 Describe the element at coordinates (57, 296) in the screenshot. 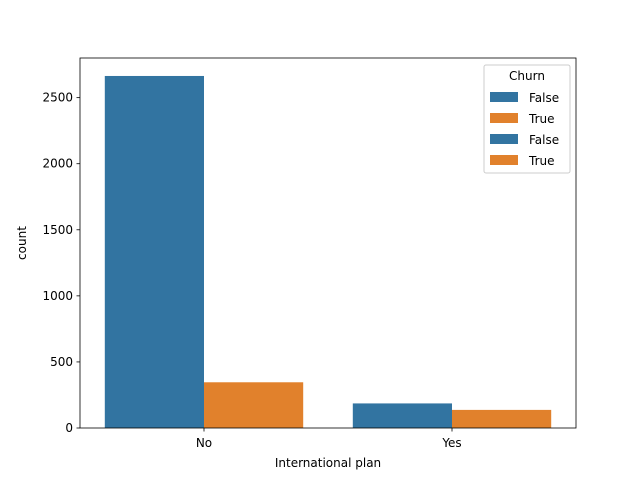

I see `y-tick-label: 1000` at that location.